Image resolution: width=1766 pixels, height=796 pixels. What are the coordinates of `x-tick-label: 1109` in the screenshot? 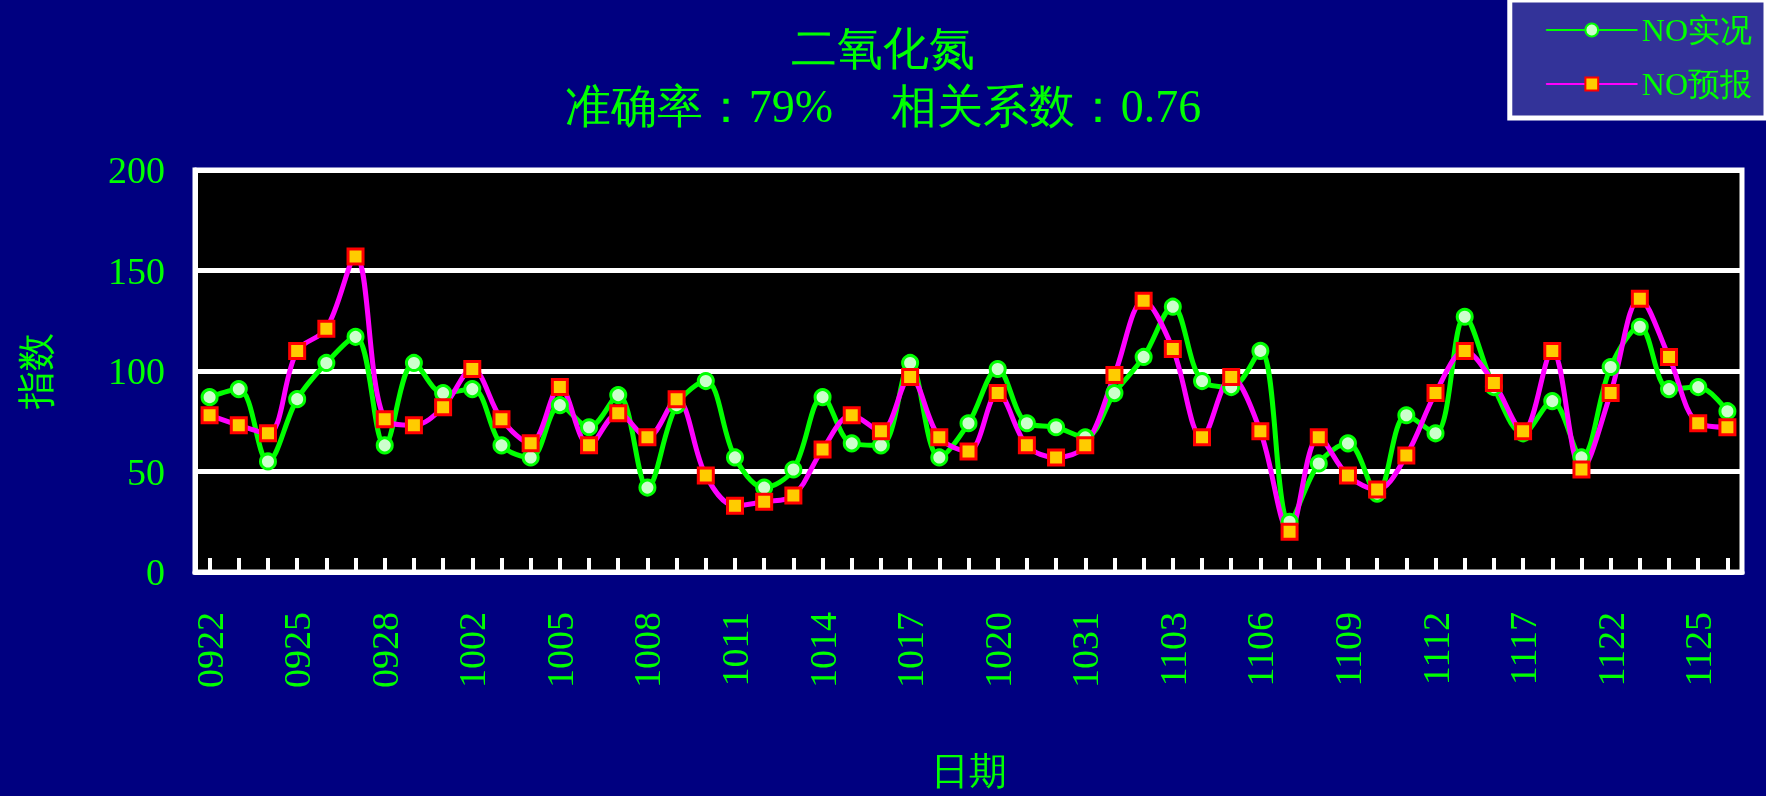 It's located at (1347, 649).